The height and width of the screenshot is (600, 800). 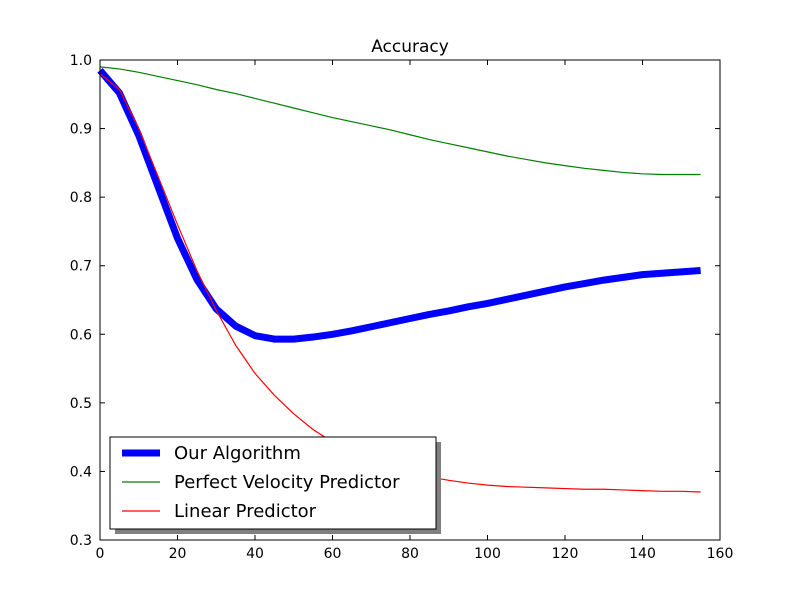 I want to click on x-tick-label: 80, so click(x=410, y=554).